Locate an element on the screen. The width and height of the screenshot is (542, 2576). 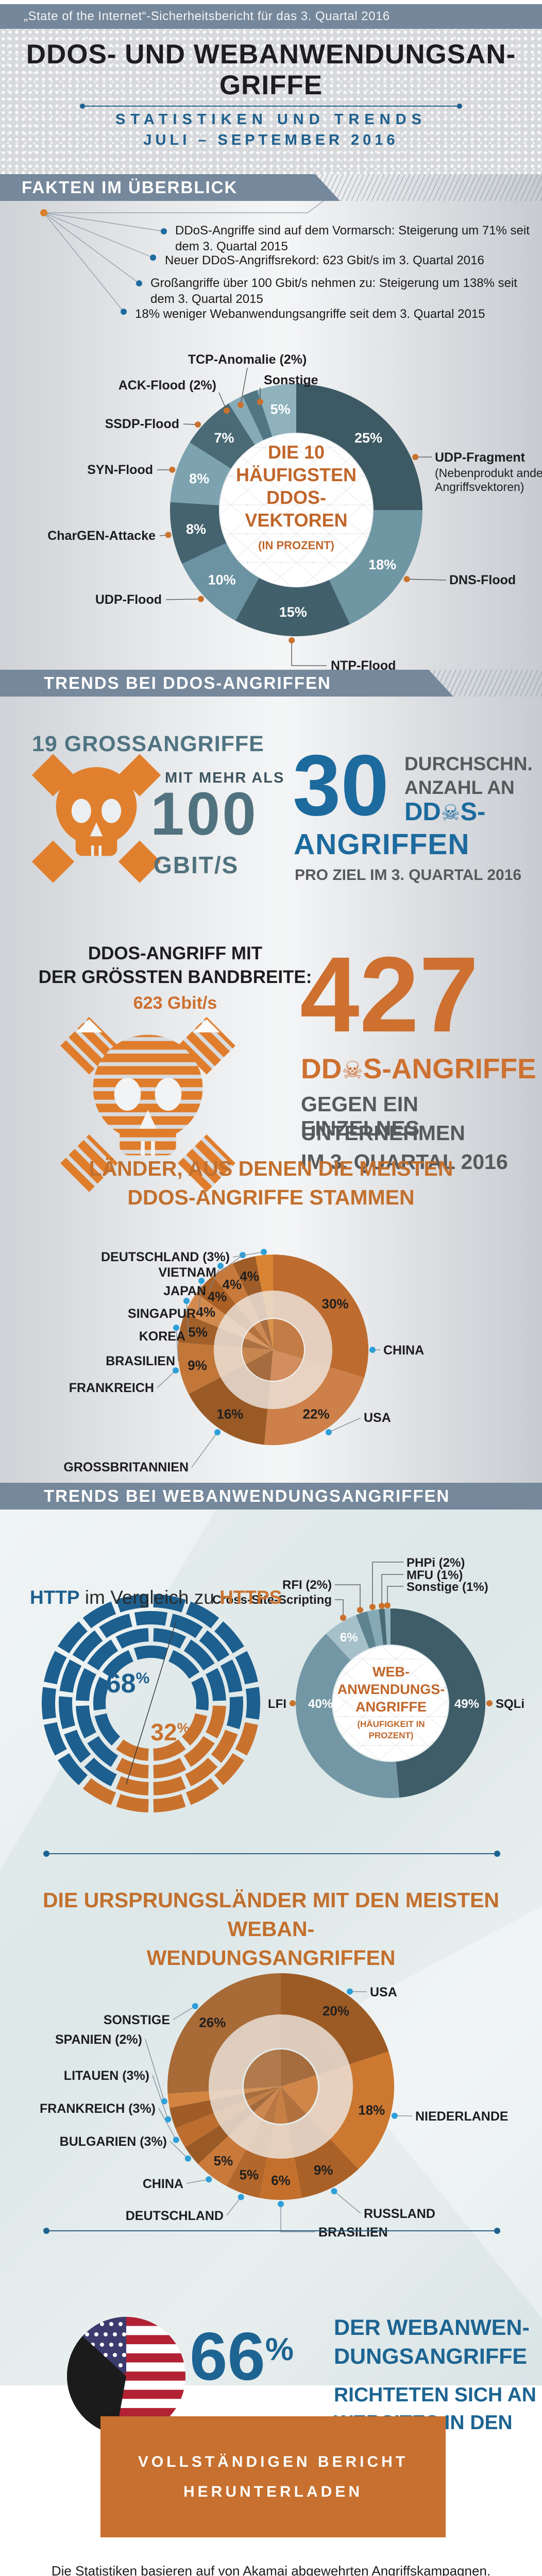
banner-ddos-label: TRENDS BEI DDOS-ANGRIFFEN is located at coordinates (187, 682).